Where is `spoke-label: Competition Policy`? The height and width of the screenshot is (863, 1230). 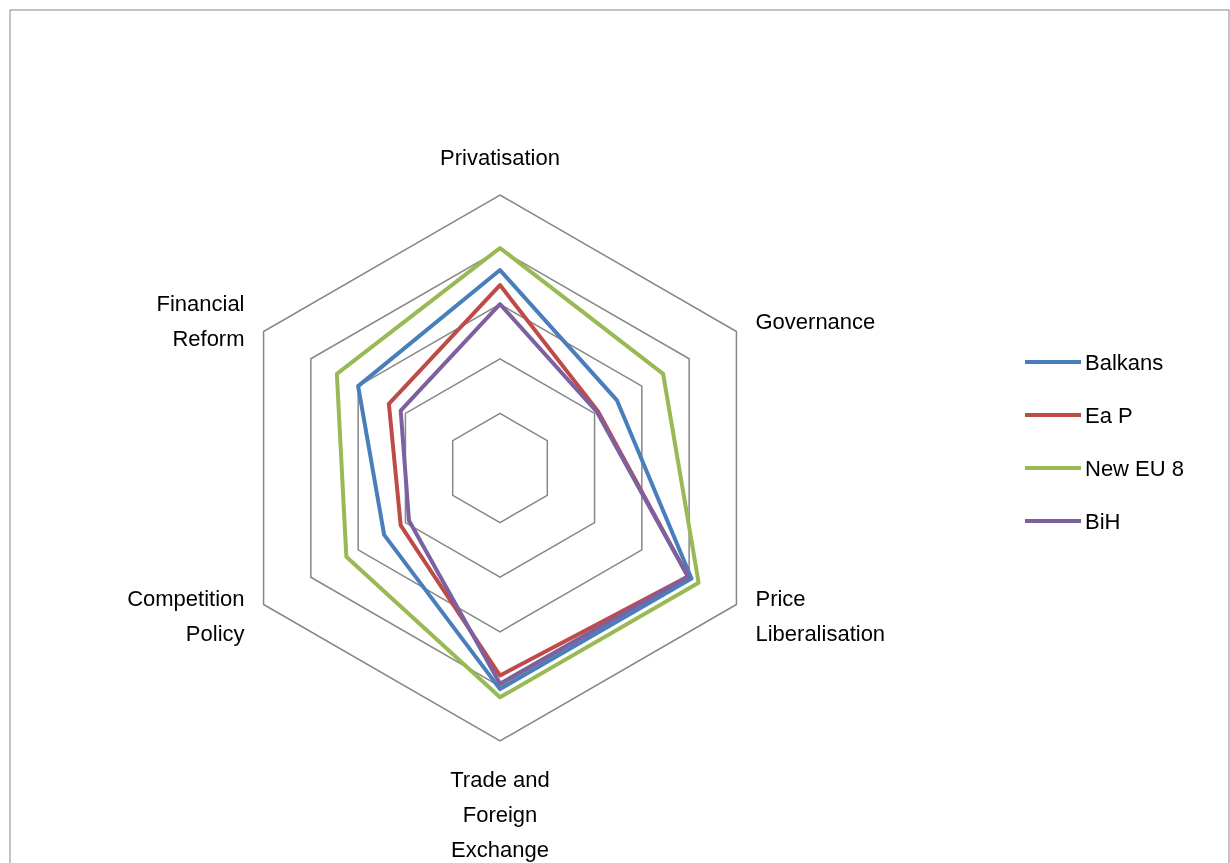 spoke-label: Competition Policy is located at coordinates (186, 616).